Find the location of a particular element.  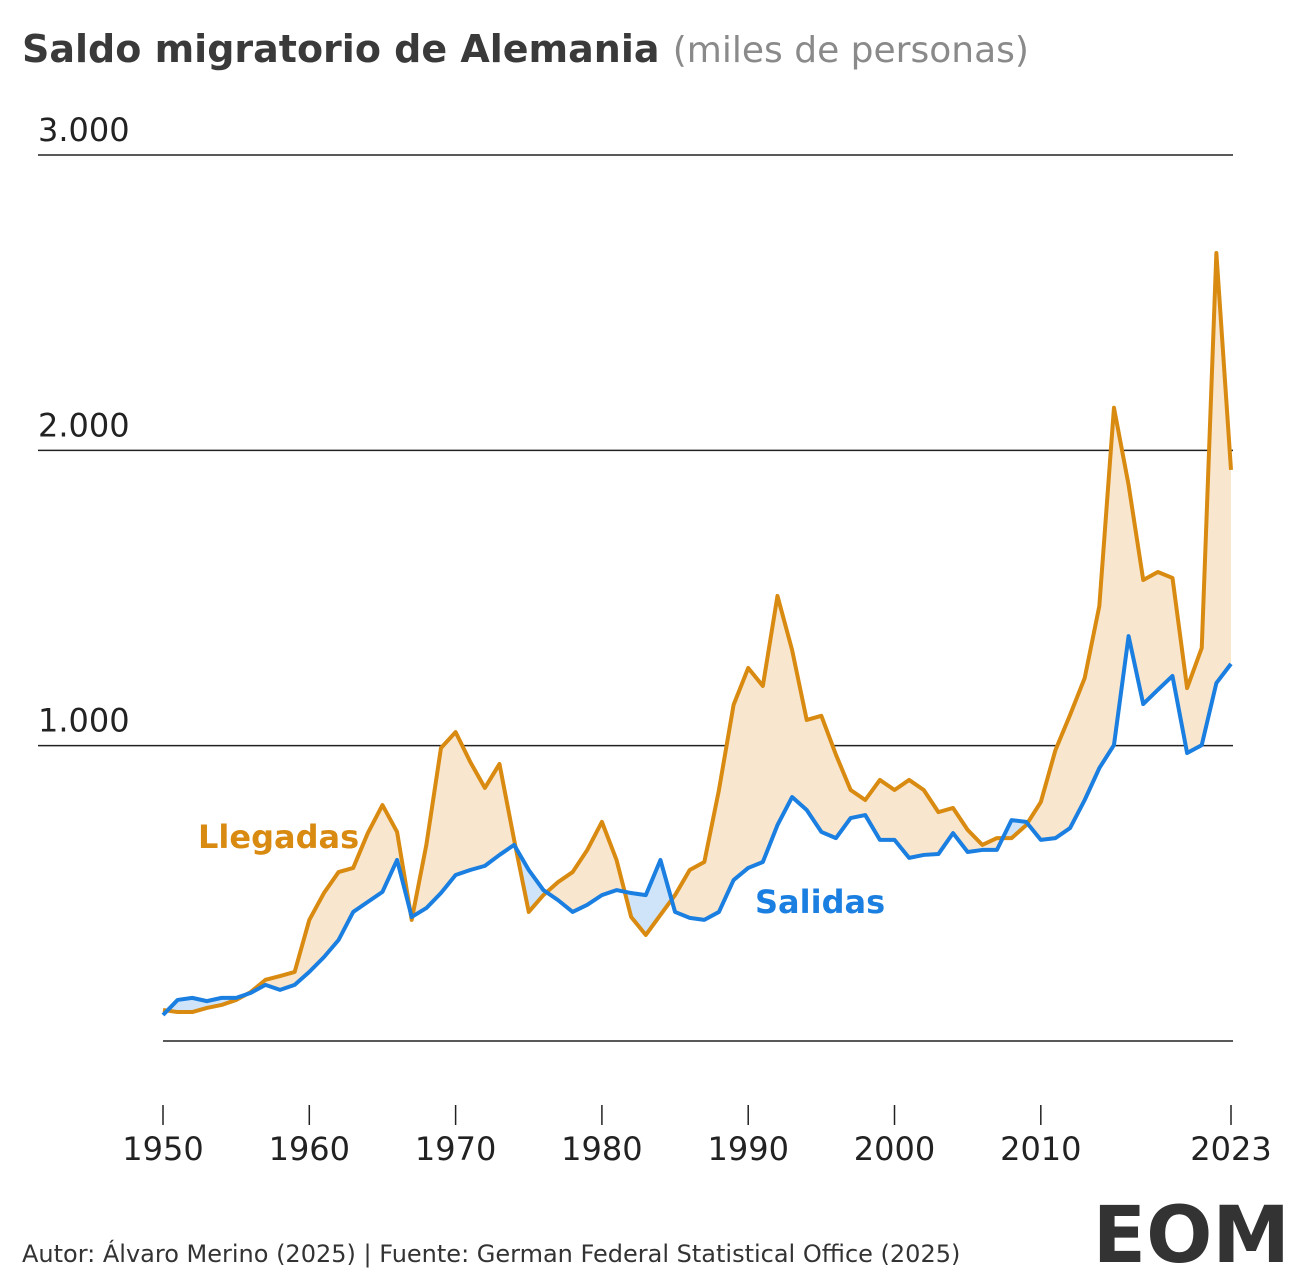

x-tick-label: 2023 is located at coordinates (1230, 1149).